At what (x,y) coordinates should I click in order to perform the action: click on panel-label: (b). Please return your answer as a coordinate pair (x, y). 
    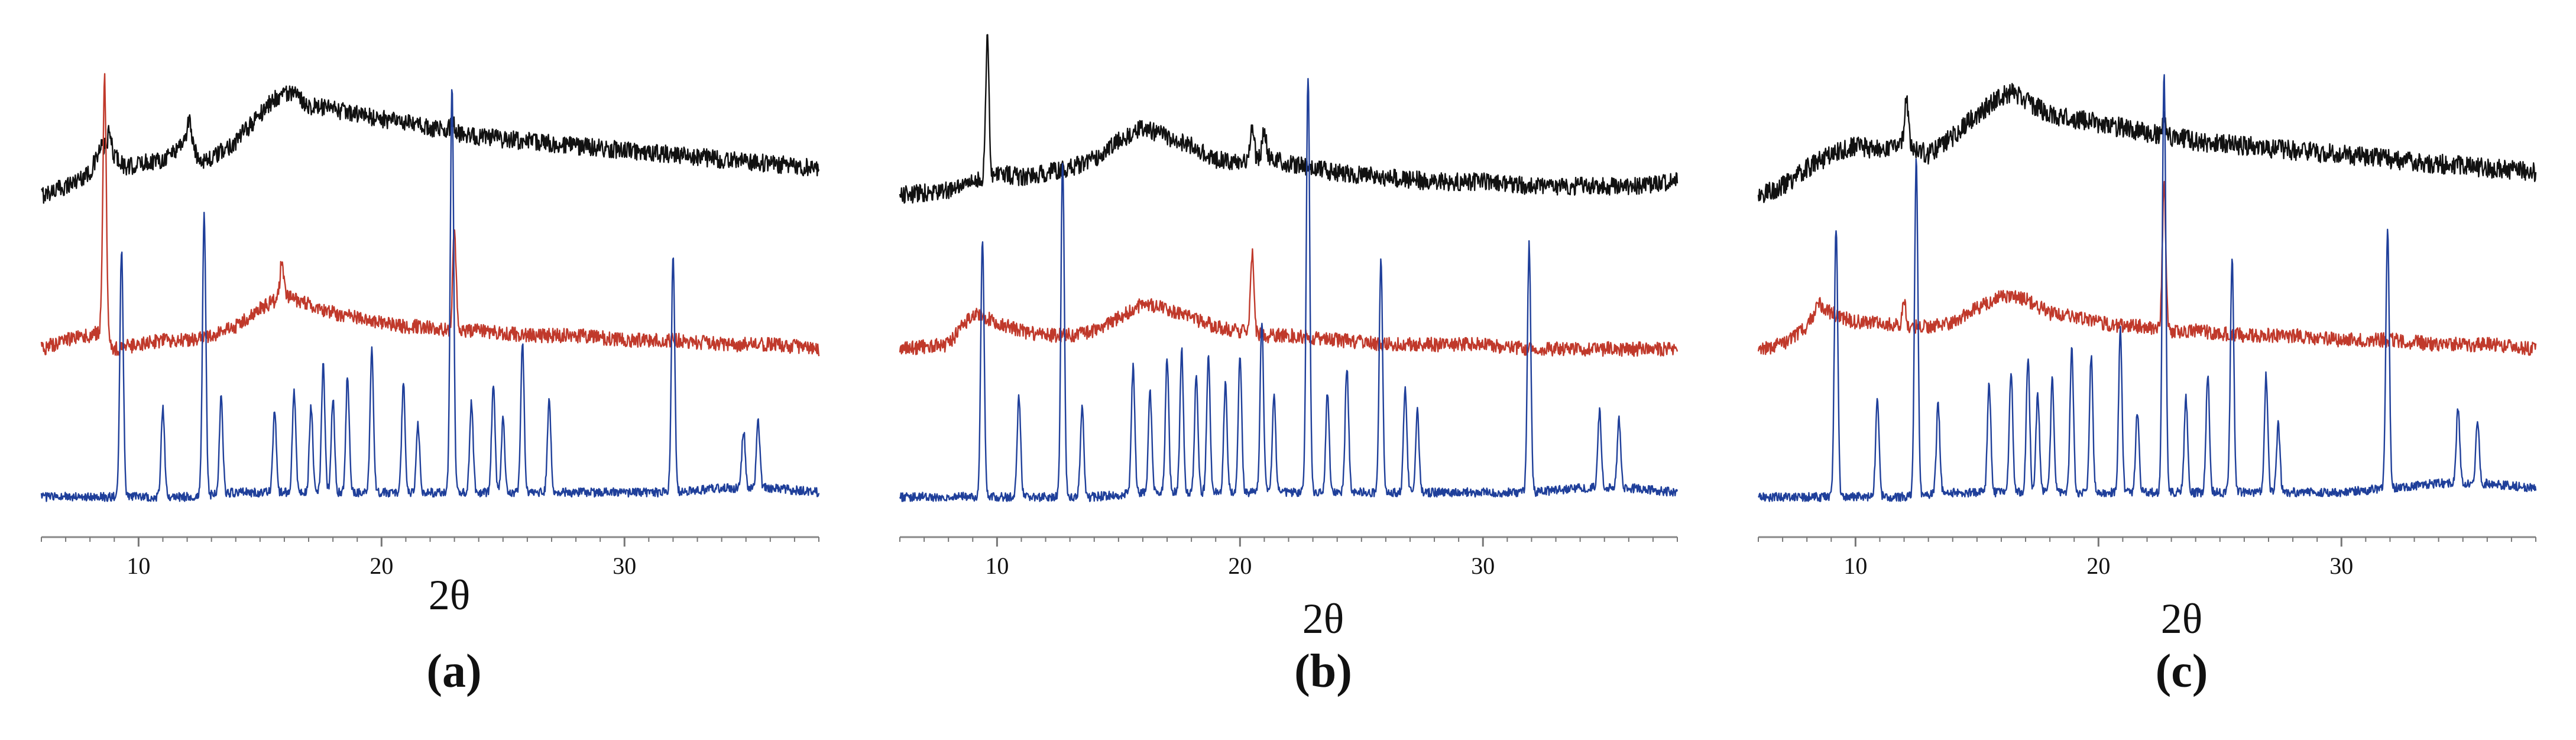
    Looking at the image, I should click on (1323, 671).